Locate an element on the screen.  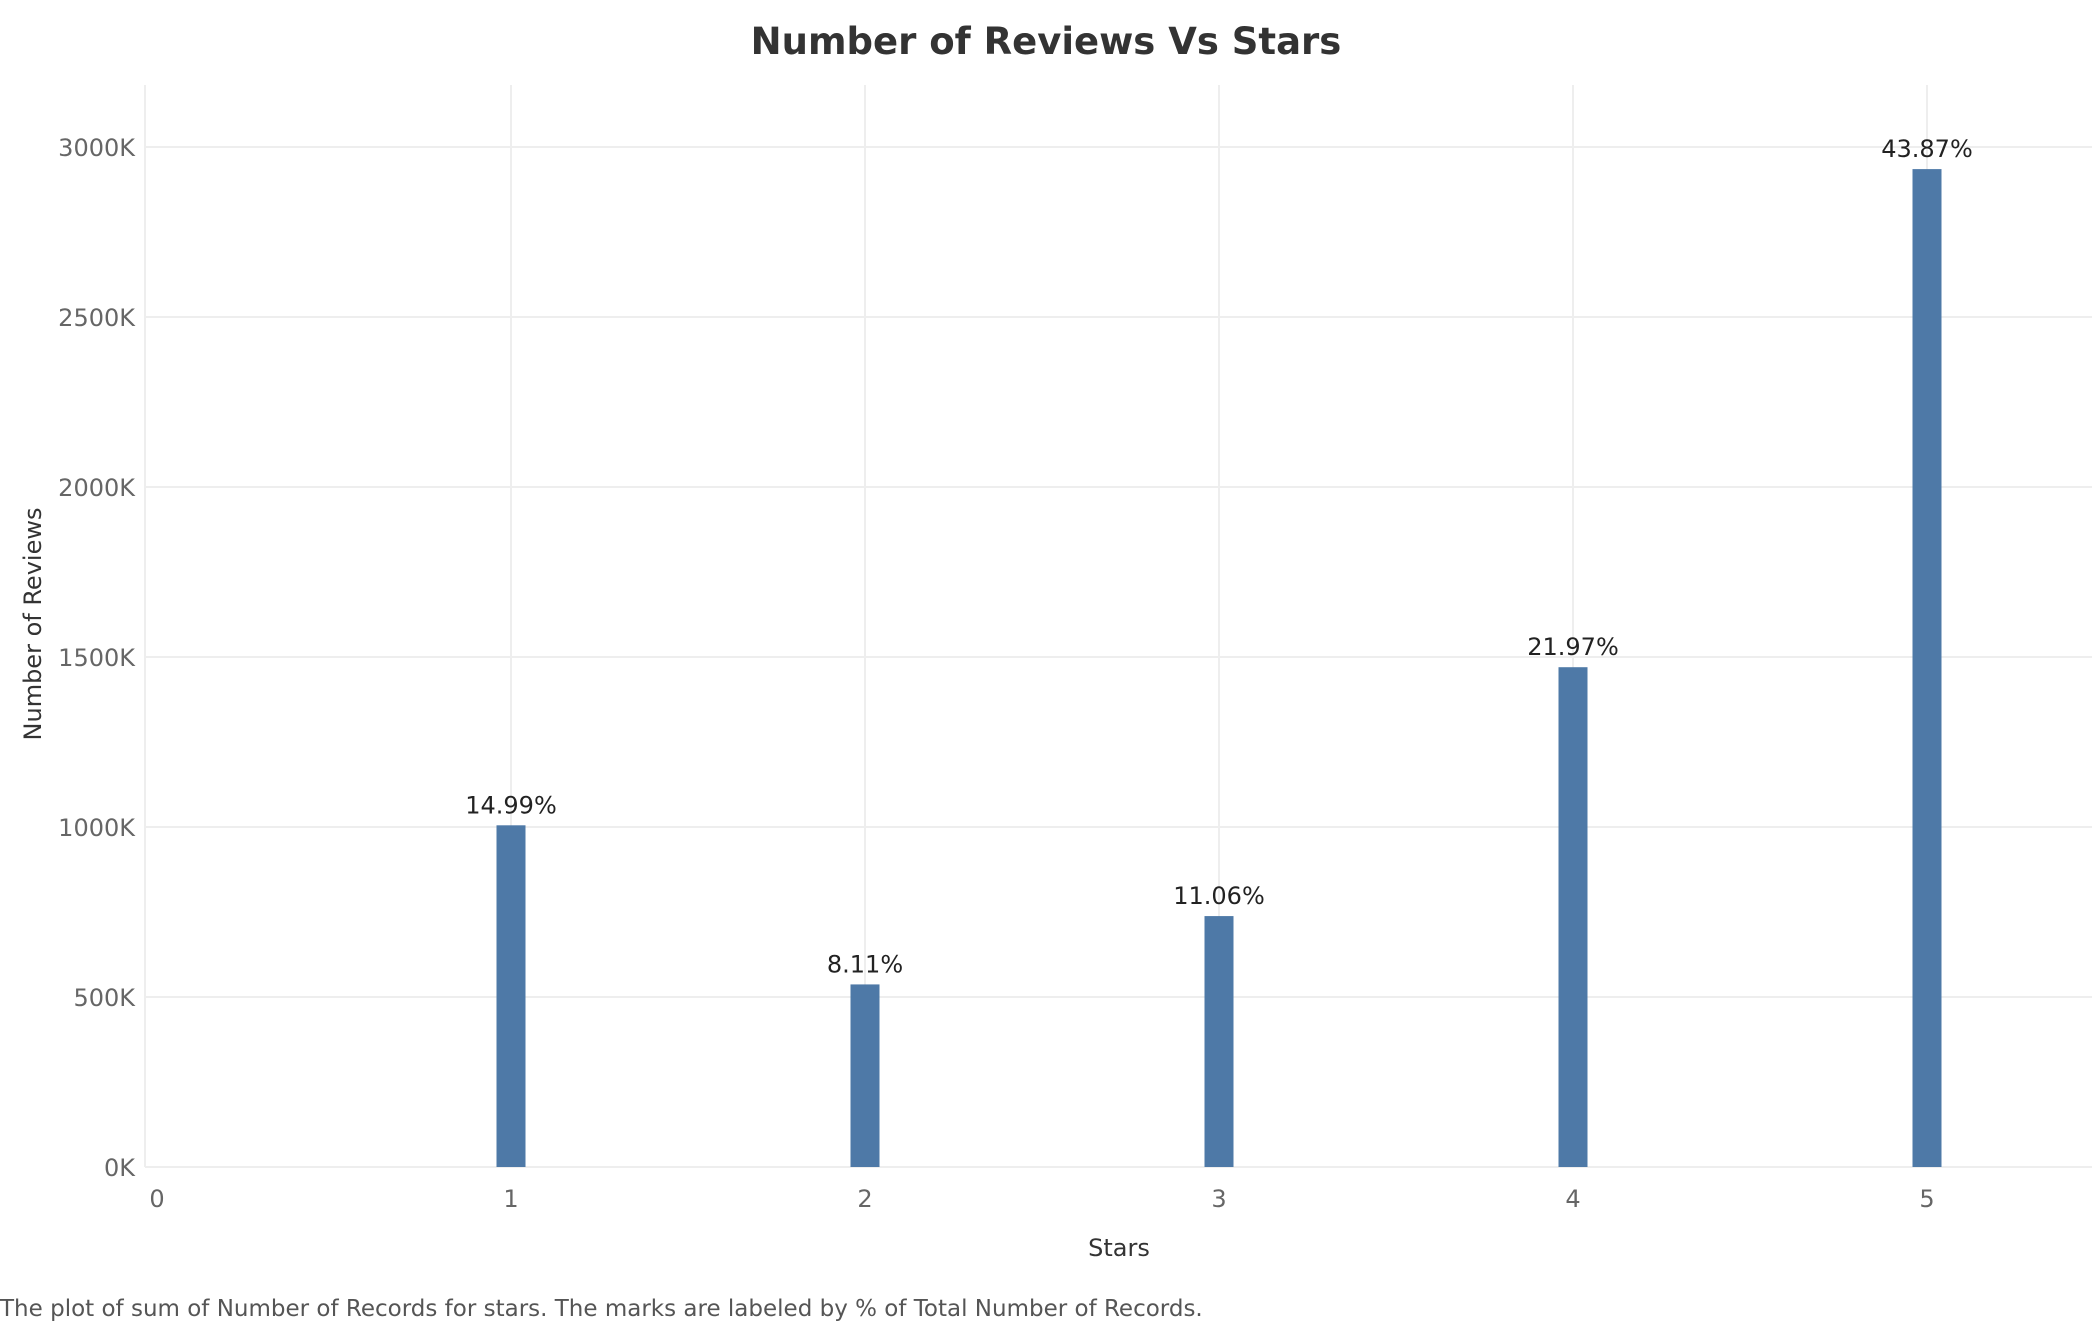
x-axis-ticks: 0 1 2 3 4 5 is located at coordinates (1041, 1199).